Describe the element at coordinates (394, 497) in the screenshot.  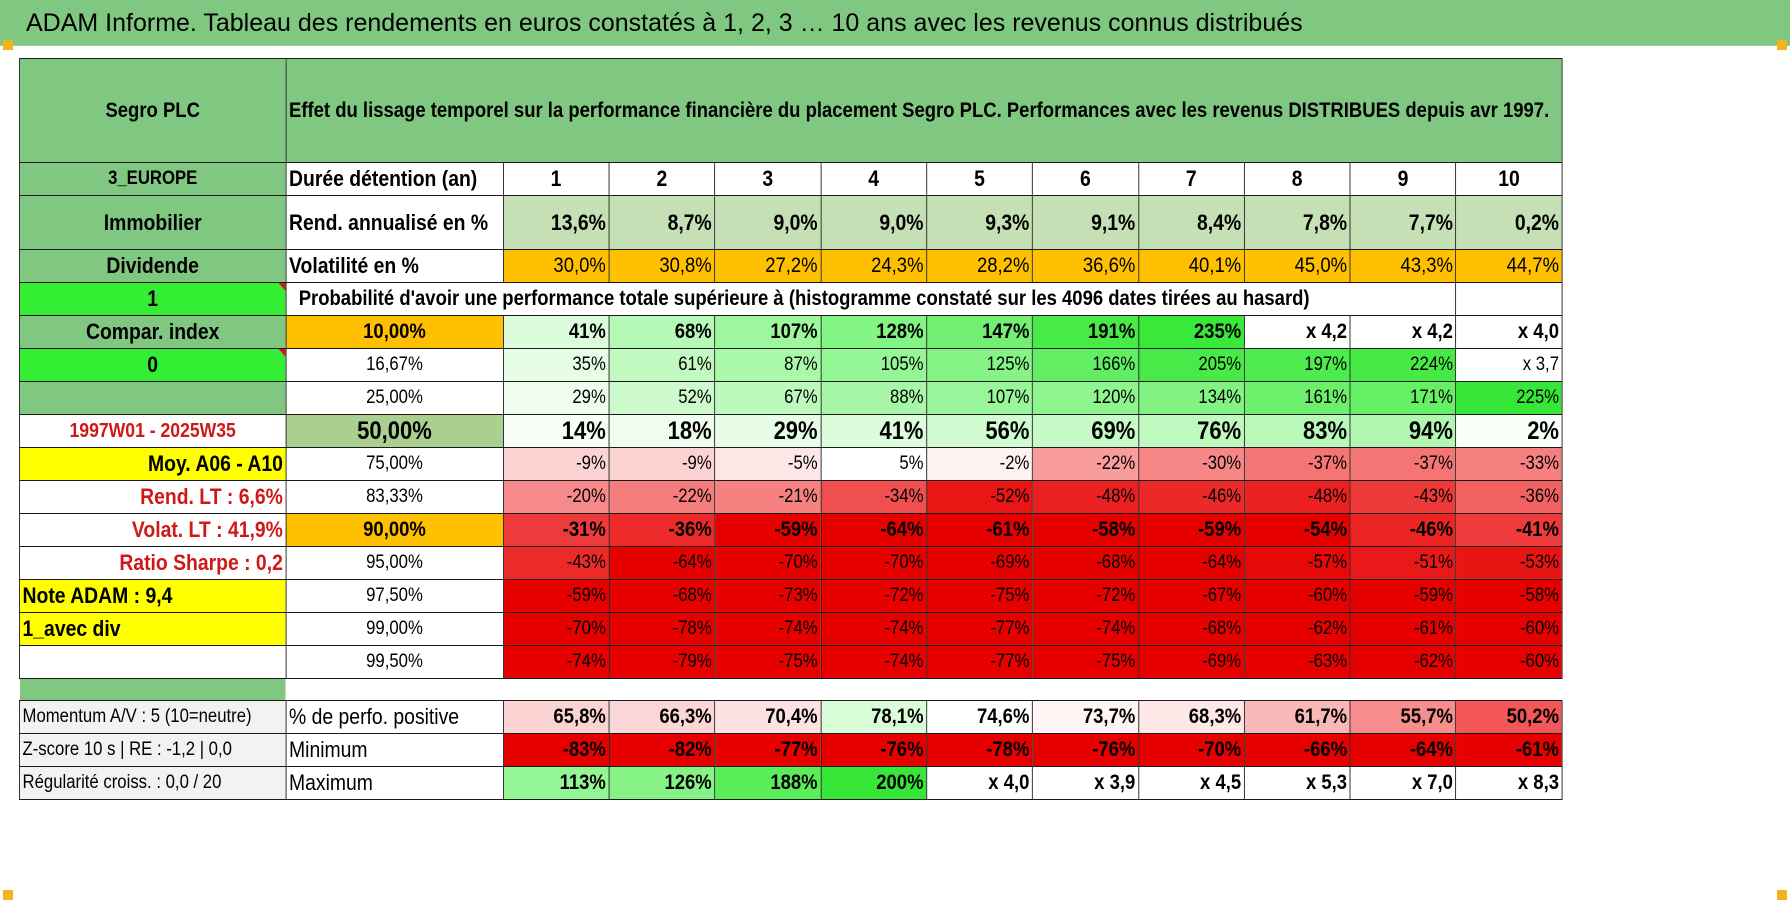
I see `probability-threshold-cell: 83,33%` at that location.